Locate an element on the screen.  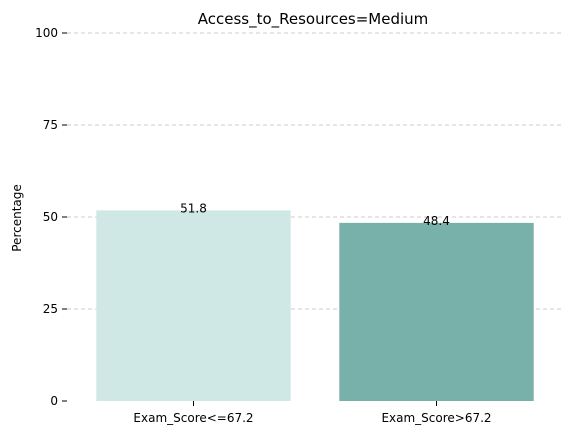
data-label: 48.4 is located at coordinates (436, 221).